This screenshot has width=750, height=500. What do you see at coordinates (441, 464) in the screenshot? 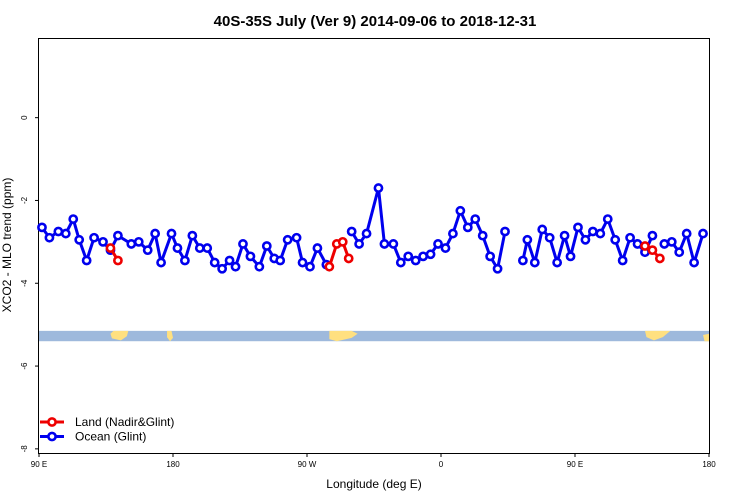
I see `x-tick-label: 0` at bounding box center [441, 464].